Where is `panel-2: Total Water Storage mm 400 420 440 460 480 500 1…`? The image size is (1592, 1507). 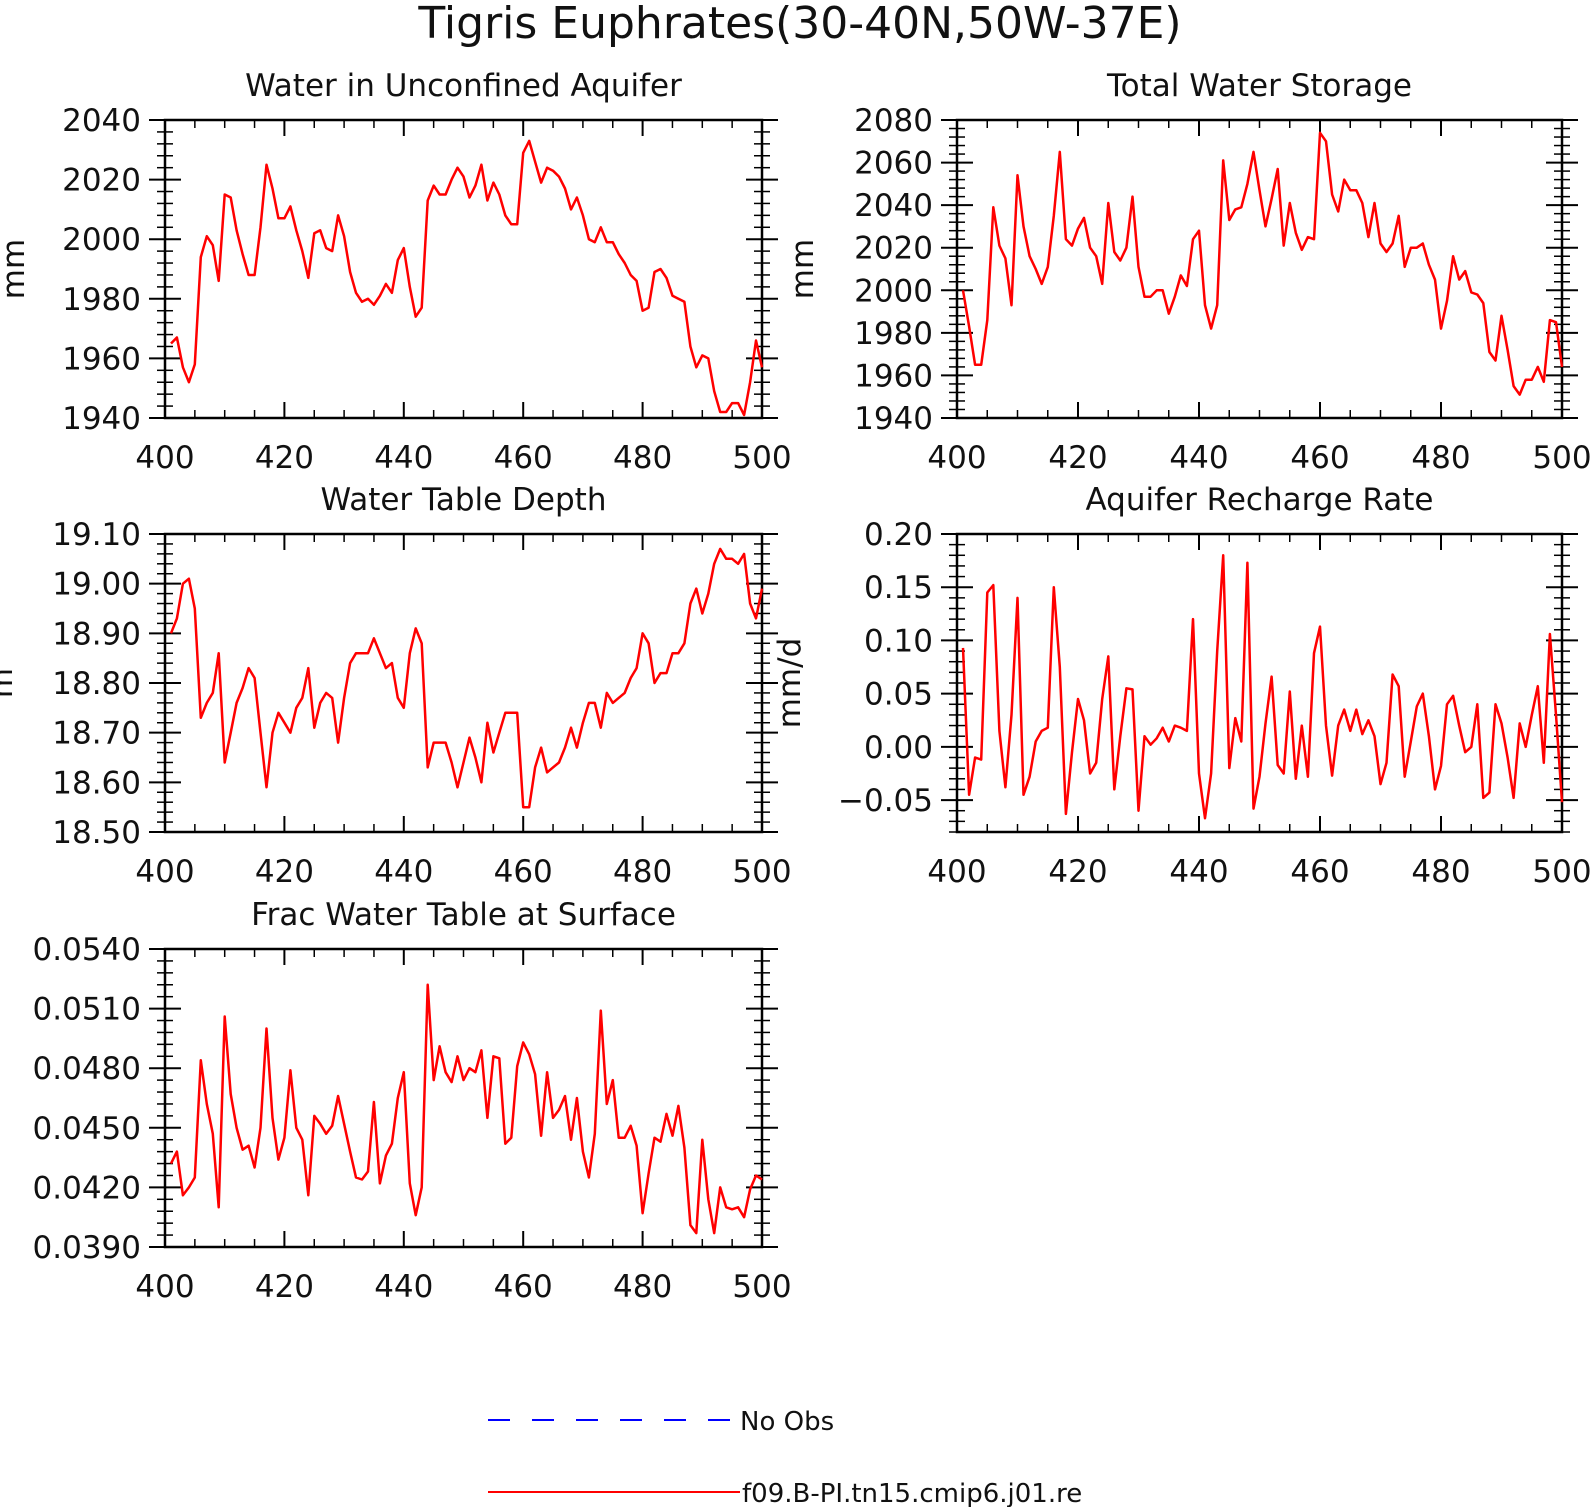 panel-2: Total Water Storage mm 400 420 440 460 480 500 1… is located at coordinates (1188, 272).